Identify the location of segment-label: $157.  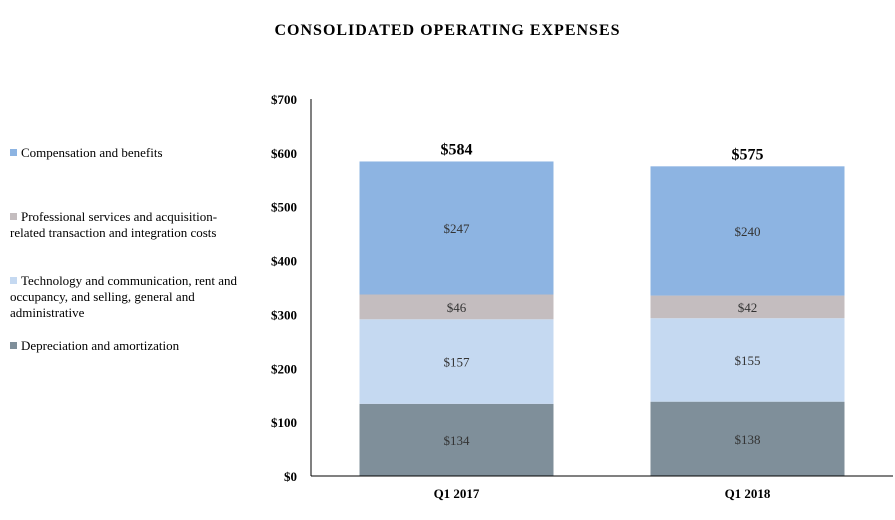
(457, 362).